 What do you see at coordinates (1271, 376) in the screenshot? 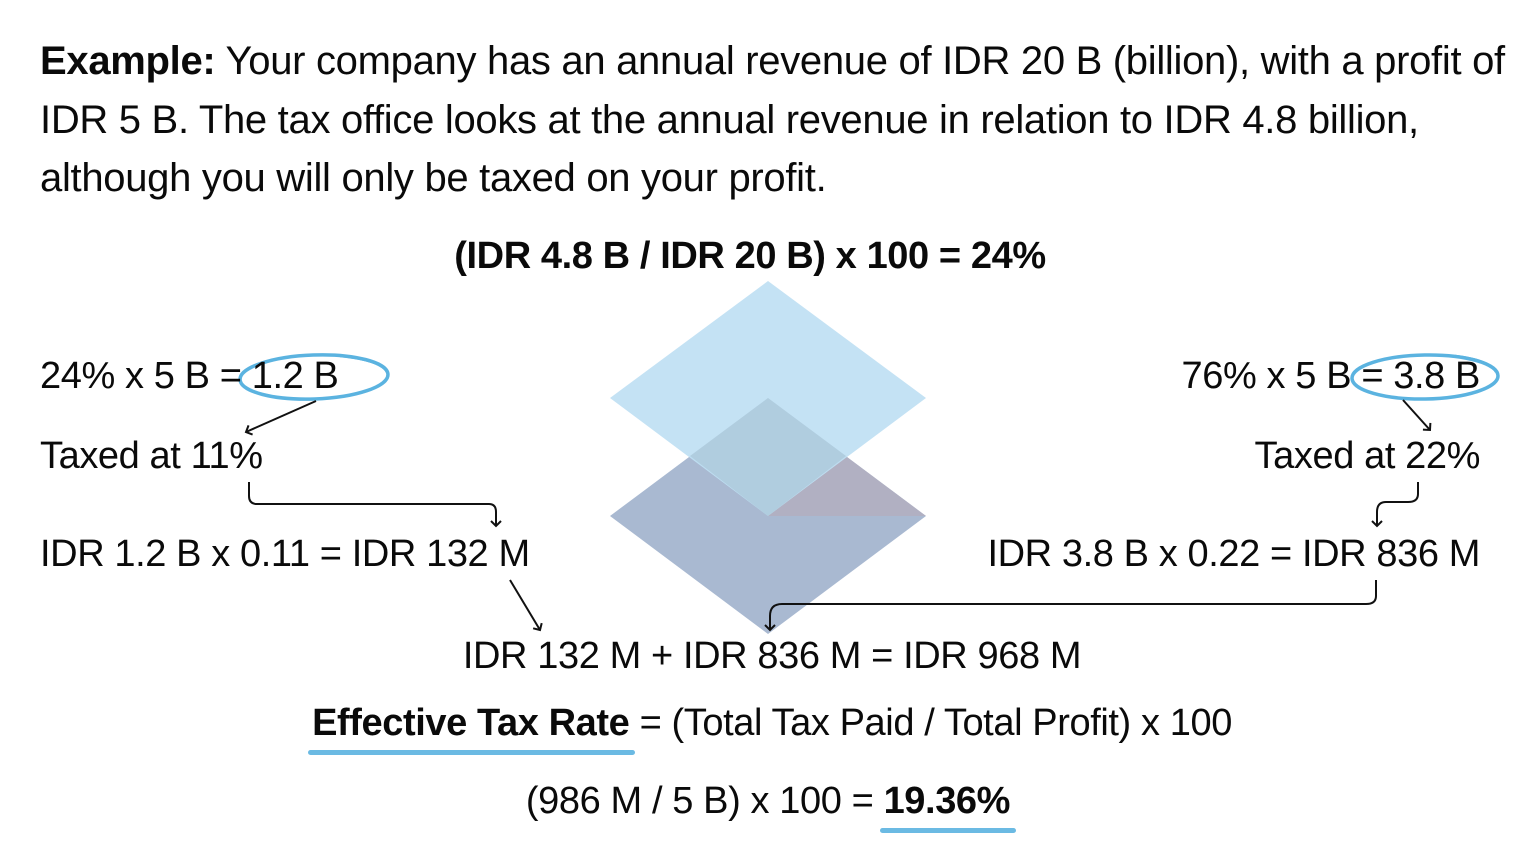
I see `right-portion-prefix: 76% x 5 B` at bounding box center [1271, 376].